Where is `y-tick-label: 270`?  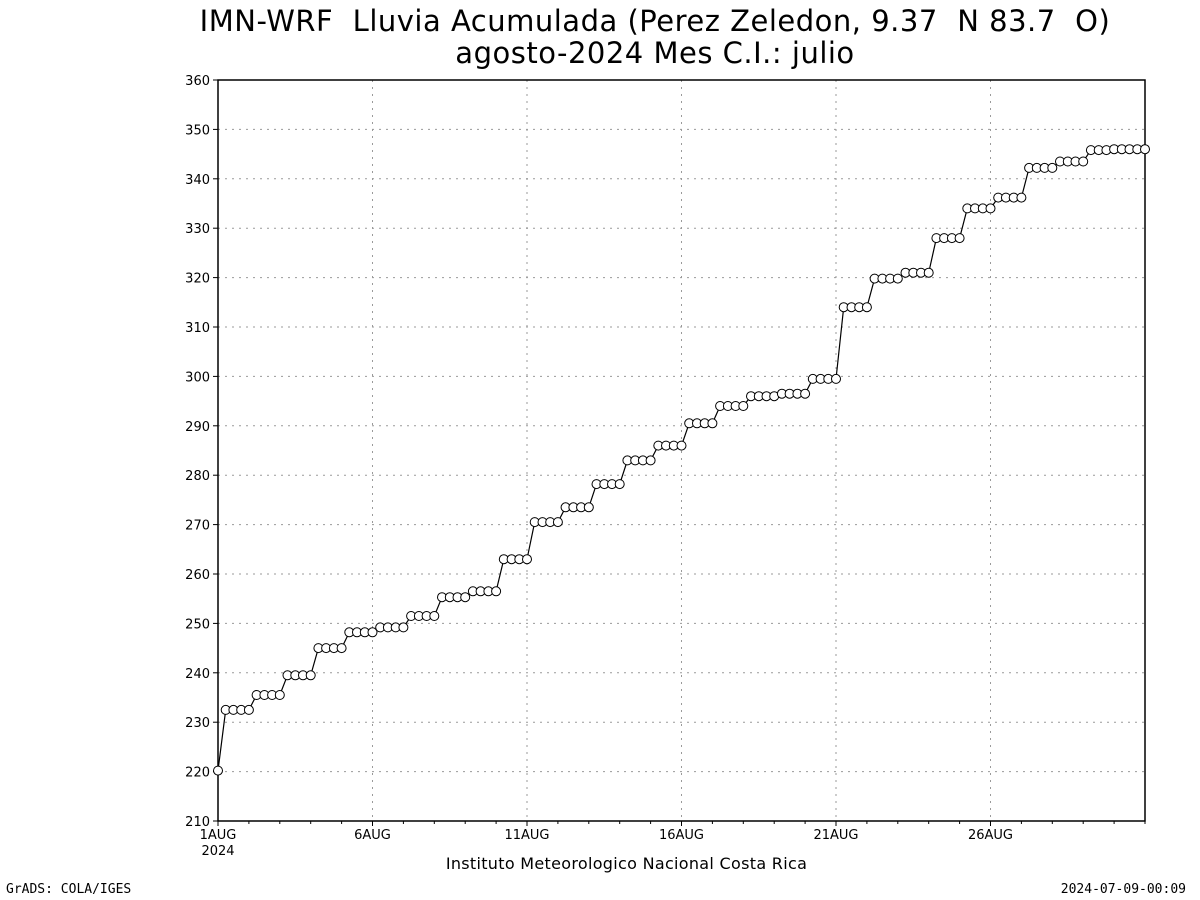
y-tick-label: 270 is located at coordinates (197, 526).